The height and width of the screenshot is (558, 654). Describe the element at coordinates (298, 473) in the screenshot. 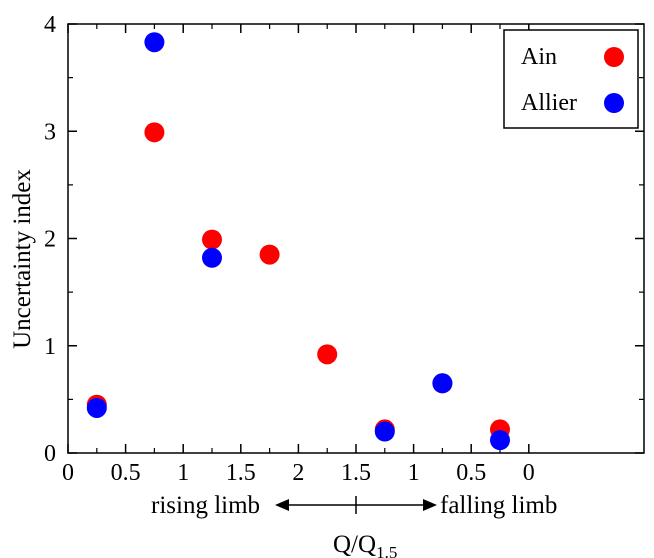

I see `x-tick-label: 2` at that location.